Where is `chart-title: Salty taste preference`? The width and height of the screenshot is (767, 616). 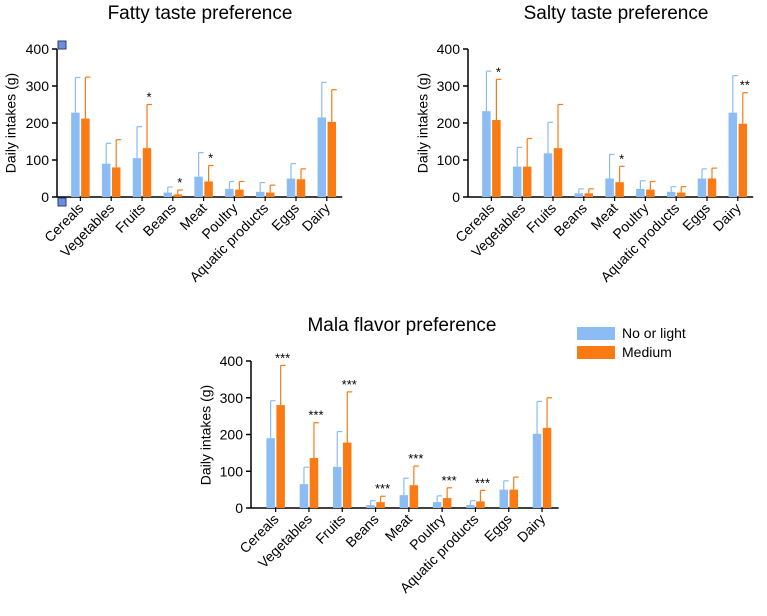 chart-title: Salty taste preference is located at coordinates (616, 13).